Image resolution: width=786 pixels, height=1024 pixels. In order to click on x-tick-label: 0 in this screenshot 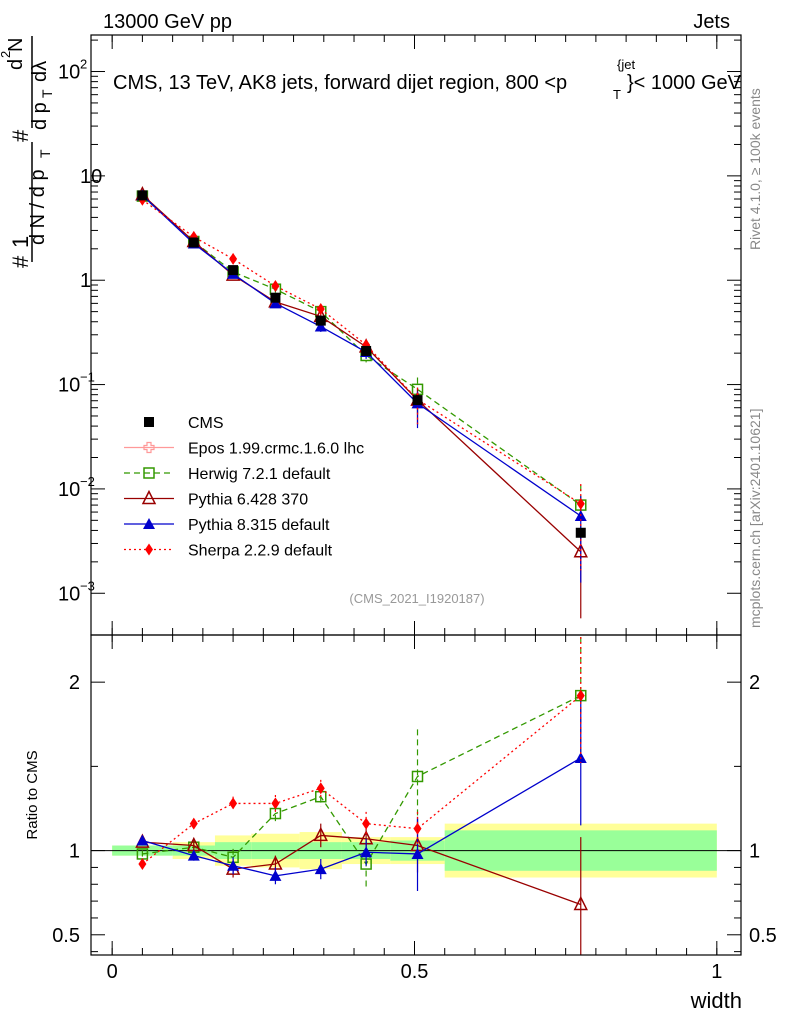, I will do `click(112, 972)`.